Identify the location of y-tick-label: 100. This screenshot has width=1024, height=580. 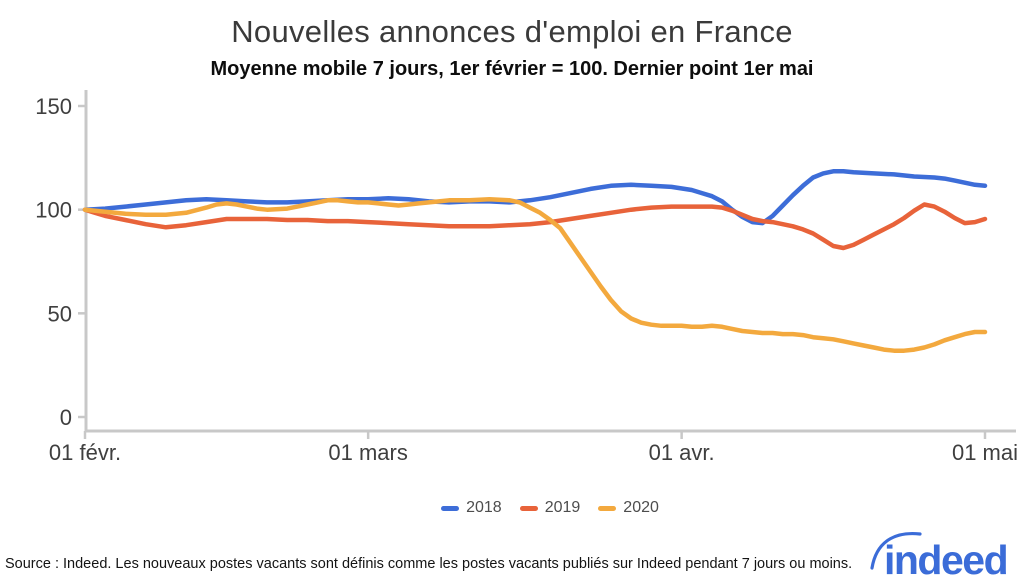
(53, 210).